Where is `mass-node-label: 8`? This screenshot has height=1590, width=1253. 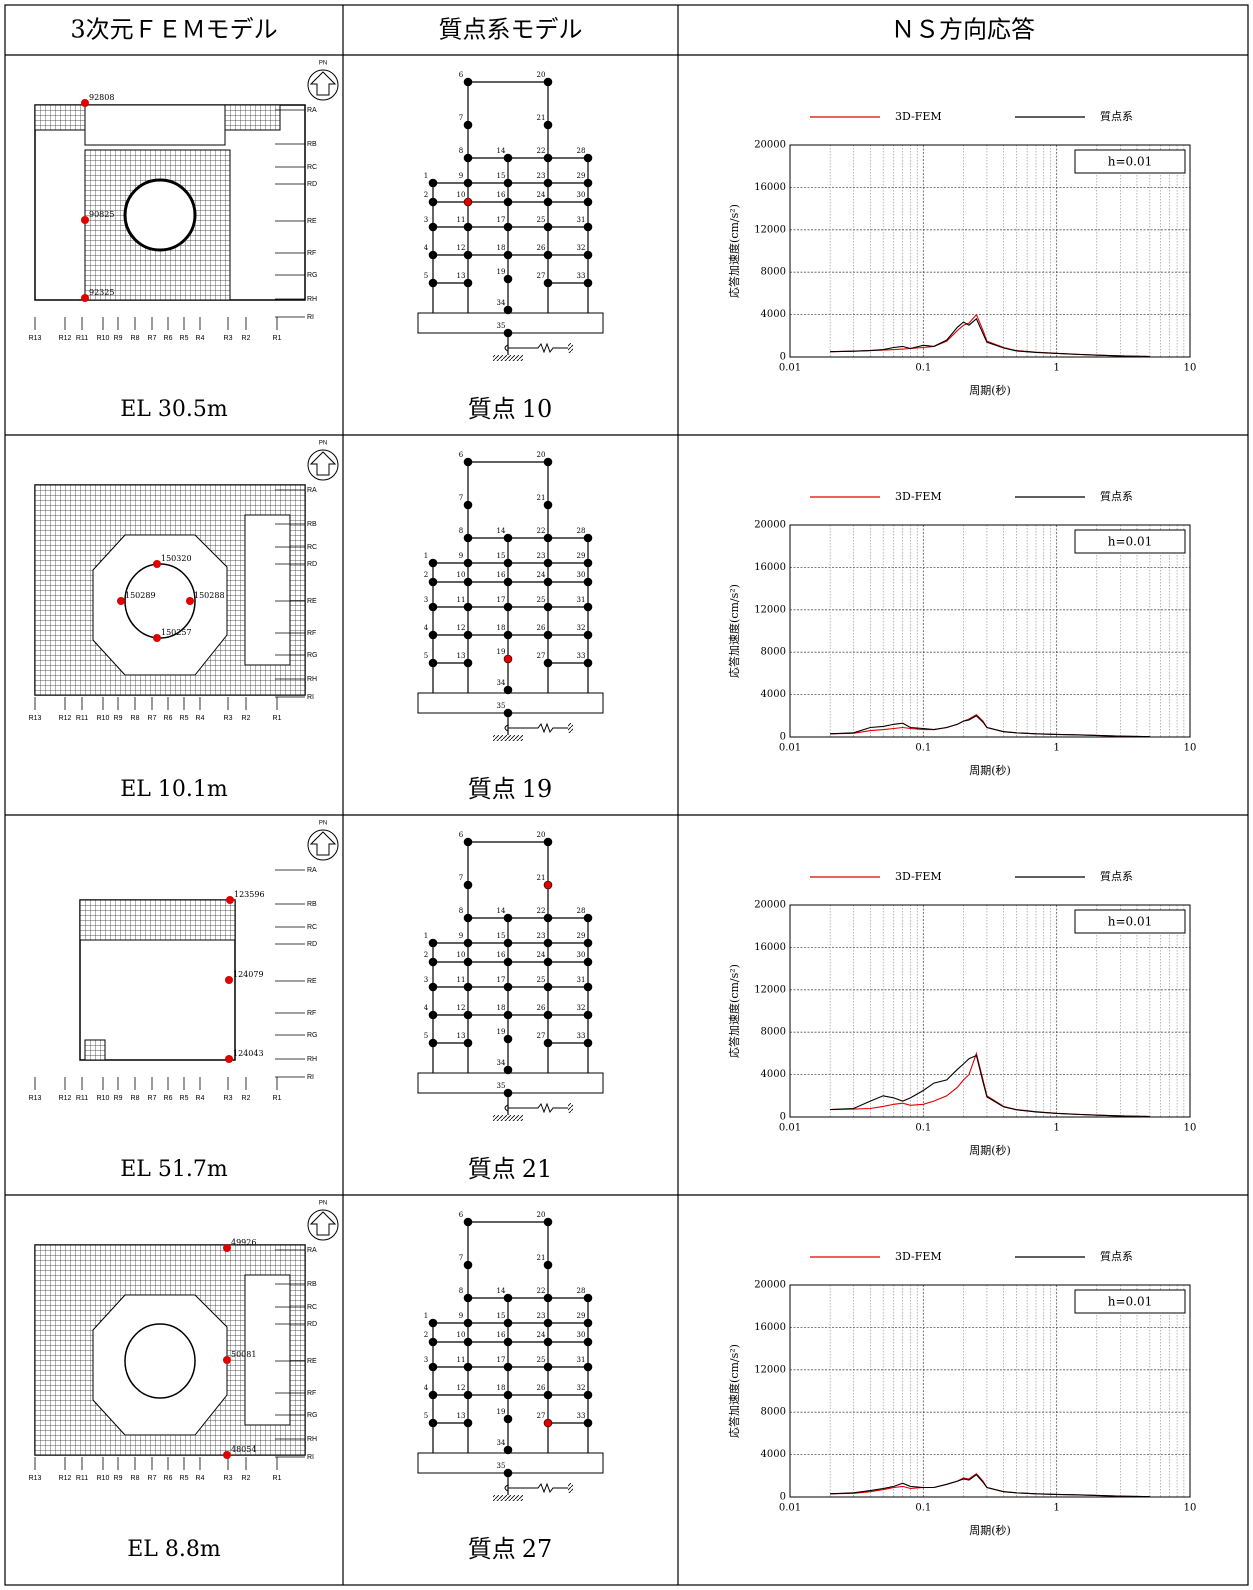 mass-node-label: 8 is located at coordinates (461, 151).